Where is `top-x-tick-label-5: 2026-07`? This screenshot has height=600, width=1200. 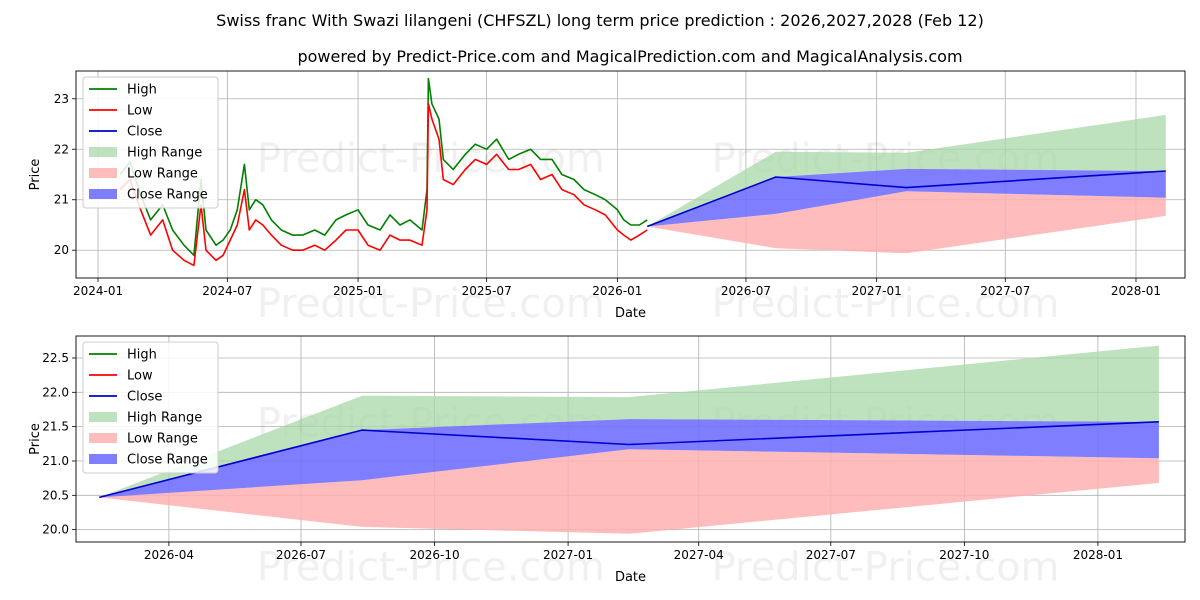
top-x-tick-label-5: 2026-07 is located at coordinates (746, 291).